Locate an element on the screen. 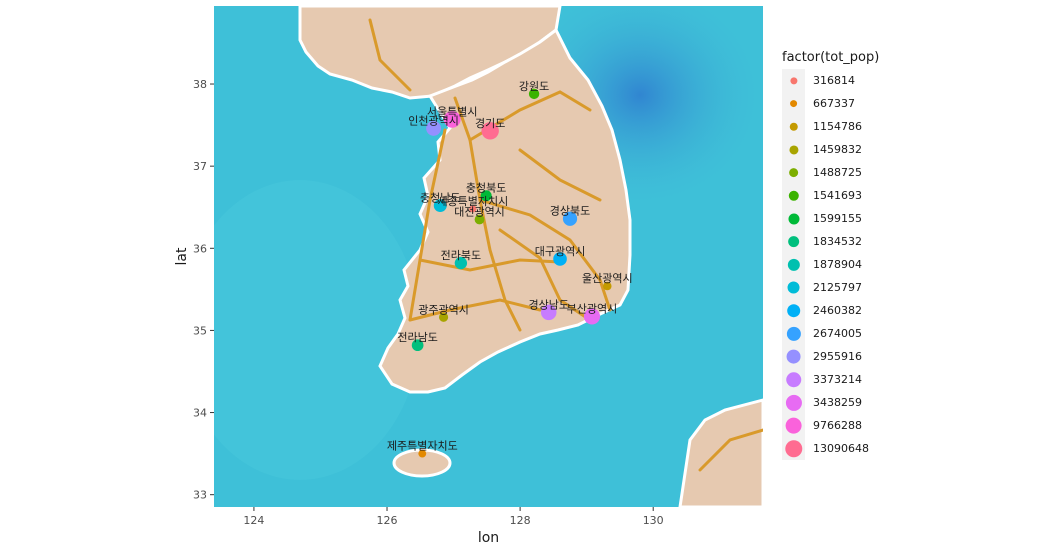 The image size is (1062, 552). x-axis-label: lon is located at coordinates (488, 538).